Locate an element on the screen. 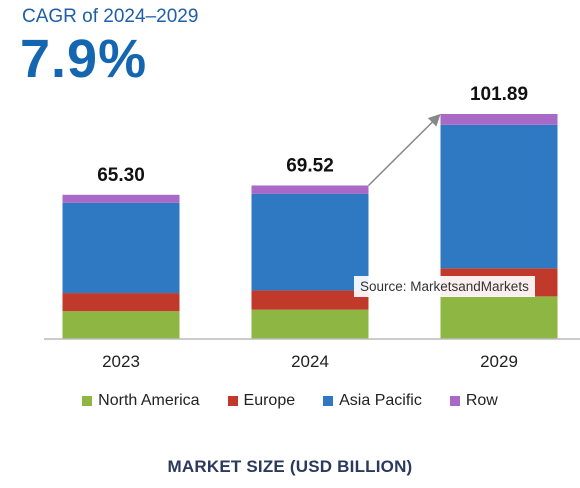 This screenshot has height=488, width=580. chart-footer-title: MARKET SIZE (USD BILLION) is located at coordinates (290, 466).